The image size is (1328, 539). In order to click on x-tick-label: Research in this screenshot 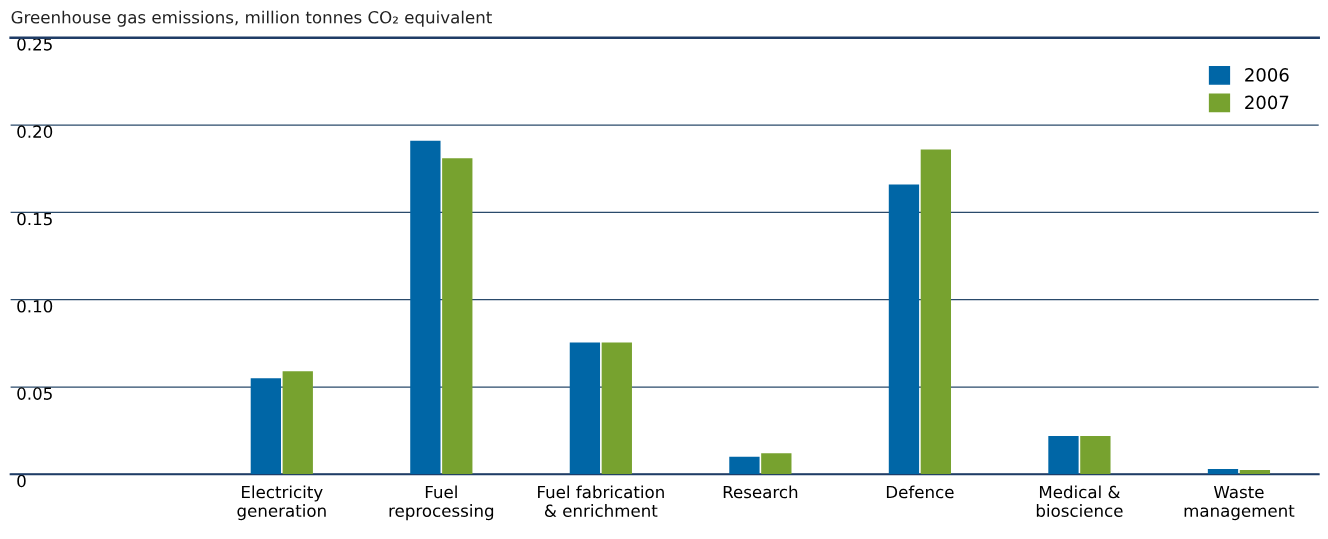, I will do `click(760, 492)`.